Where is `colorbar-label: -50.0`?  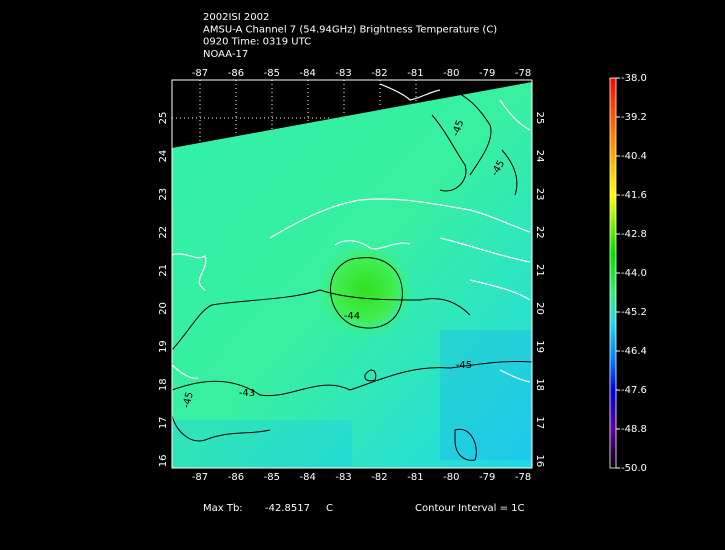 colorbar-label: -50.0 is located at coordinates (634, 468).